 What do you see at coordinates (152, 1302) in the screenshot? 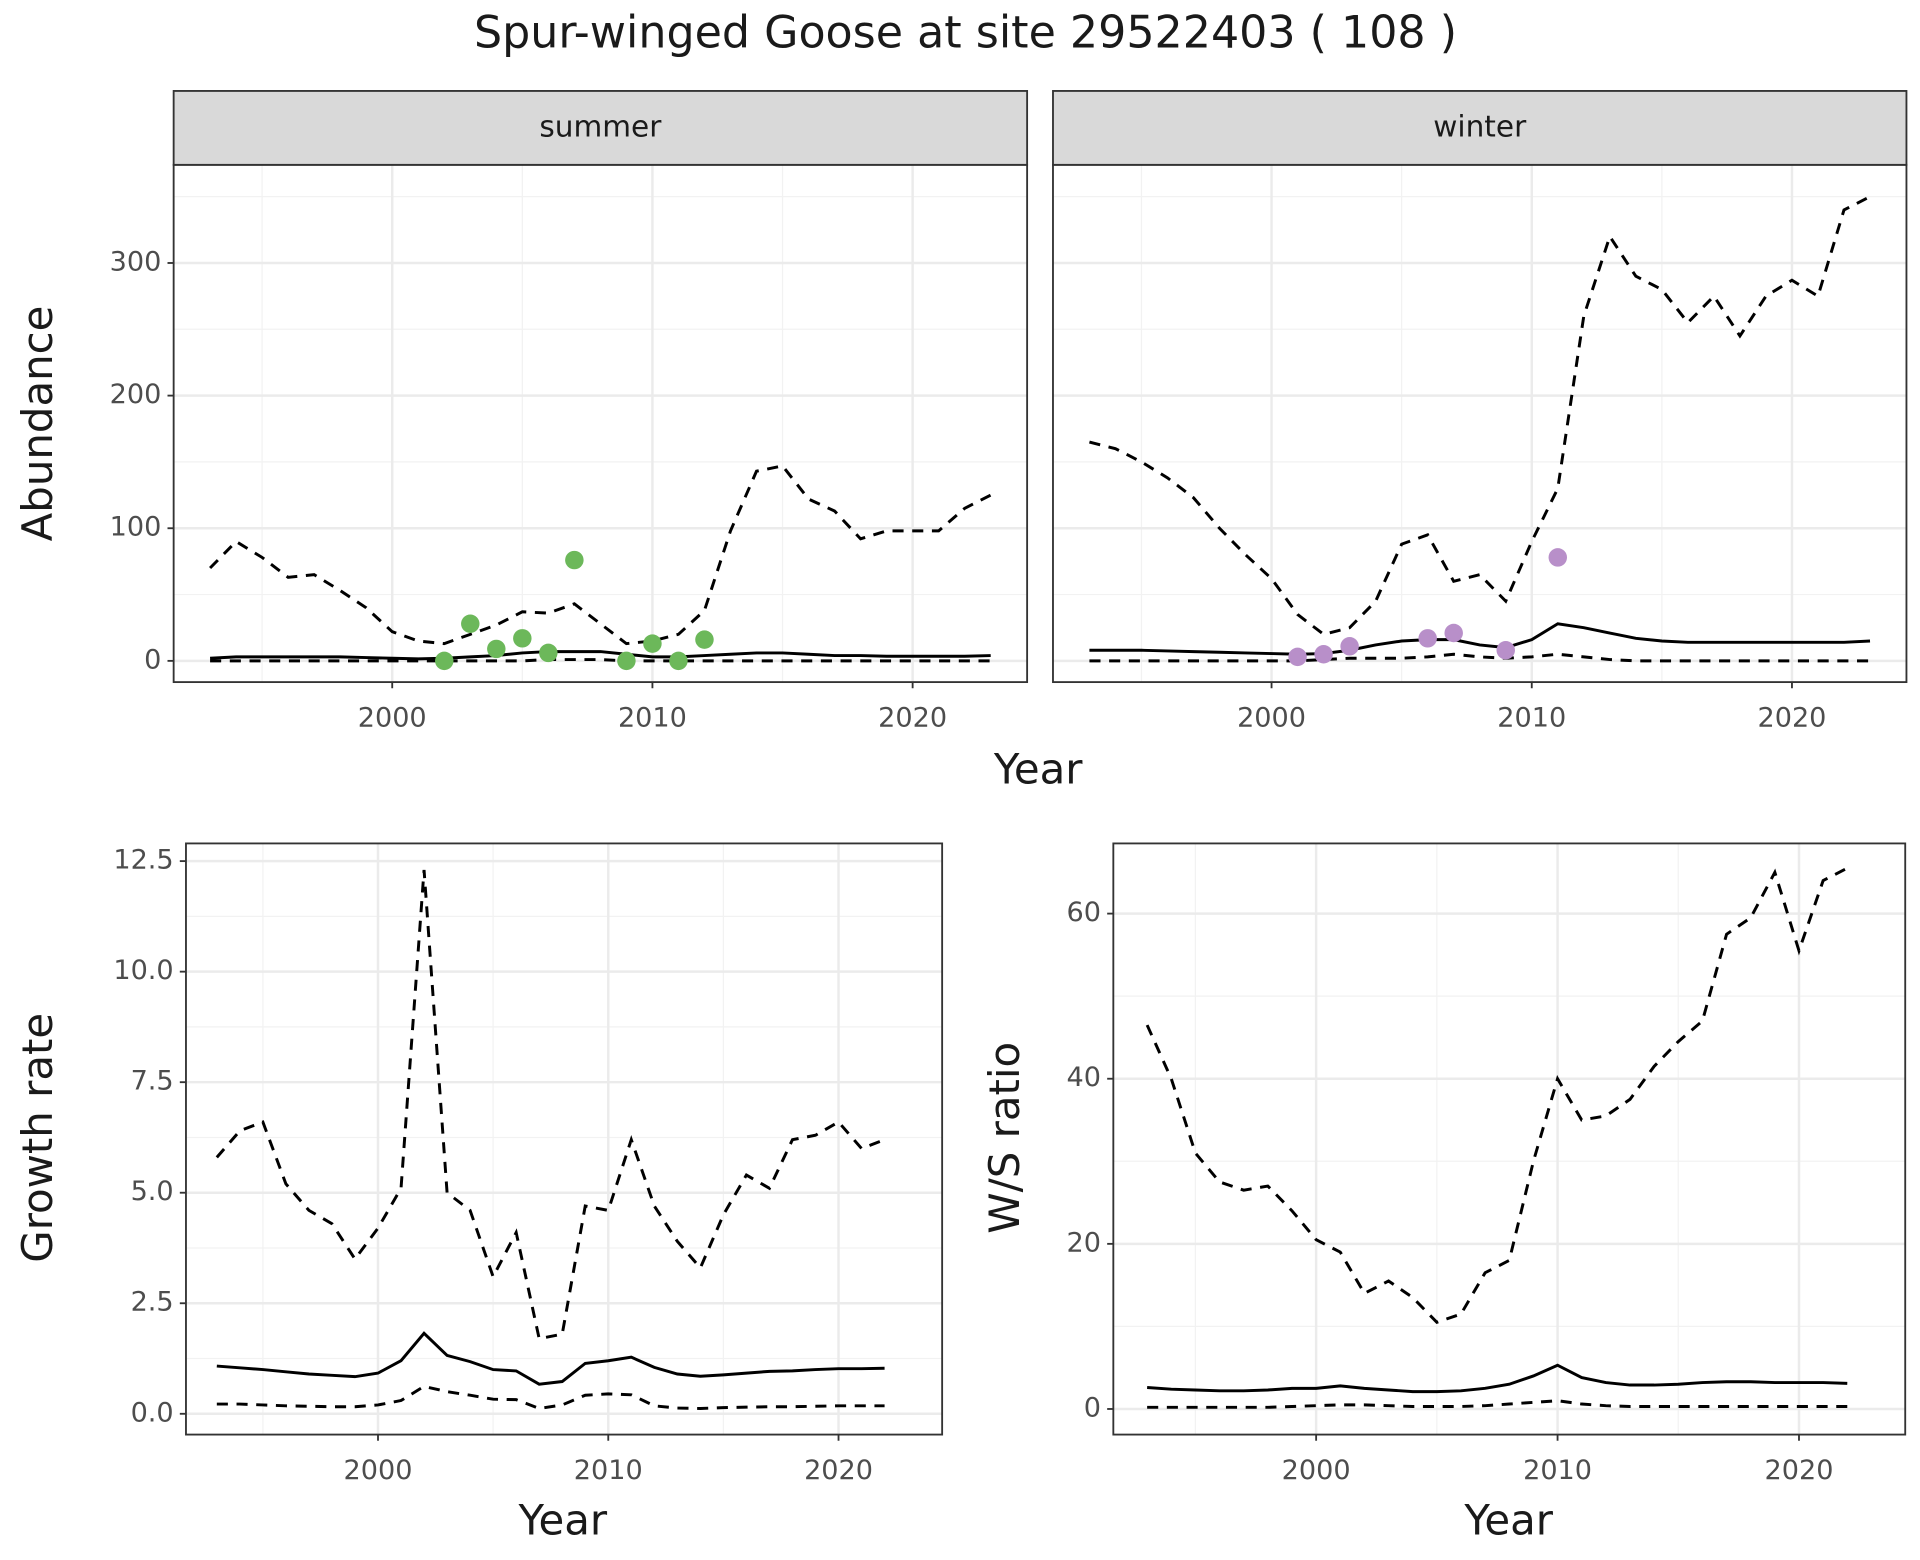
I see `y-tick-label: 2.5` at bounding box center [152, 1302].